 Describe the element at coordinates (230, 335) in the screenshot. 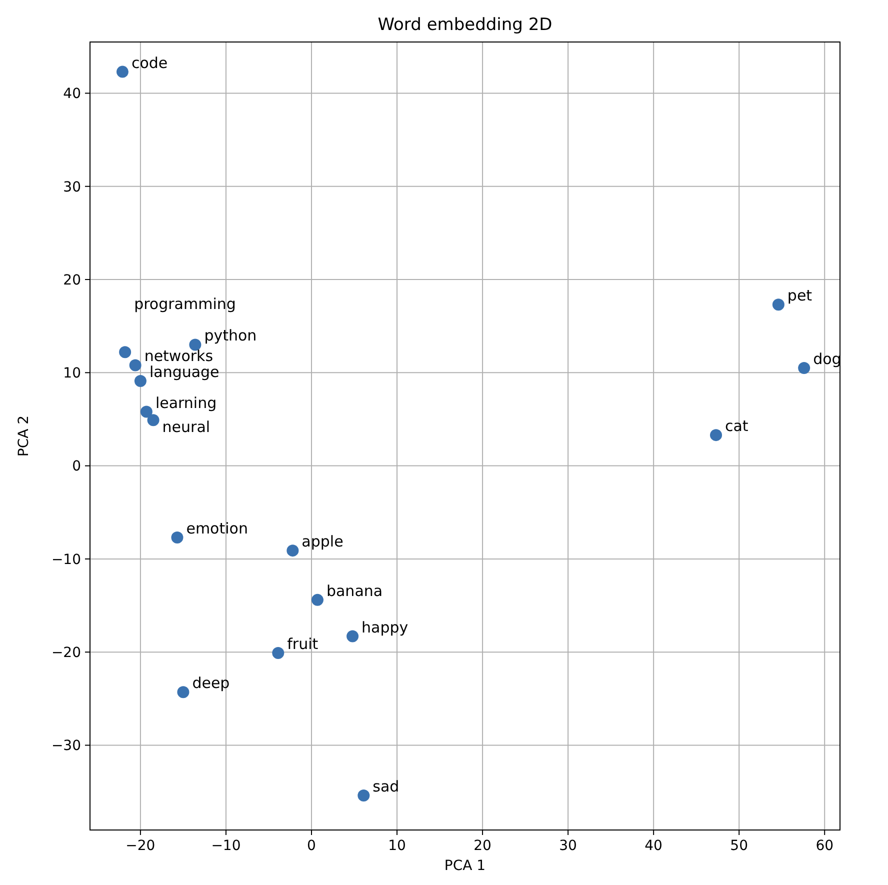

I see `annotation: python` at that location.